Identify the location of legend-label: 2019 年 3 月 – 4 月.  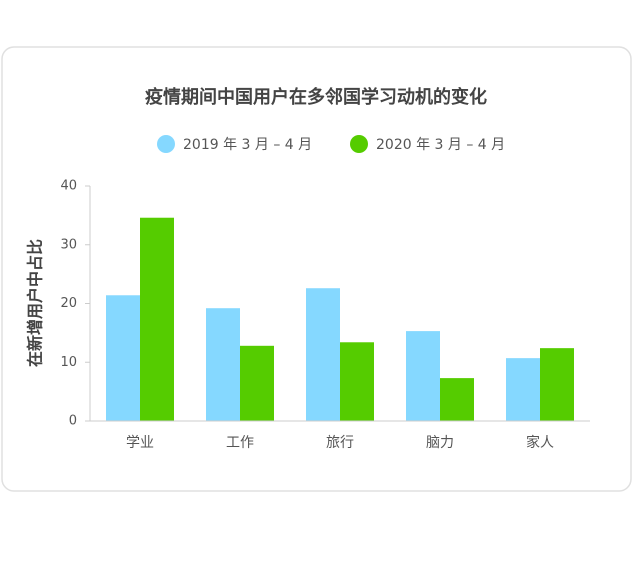
(247, 145).